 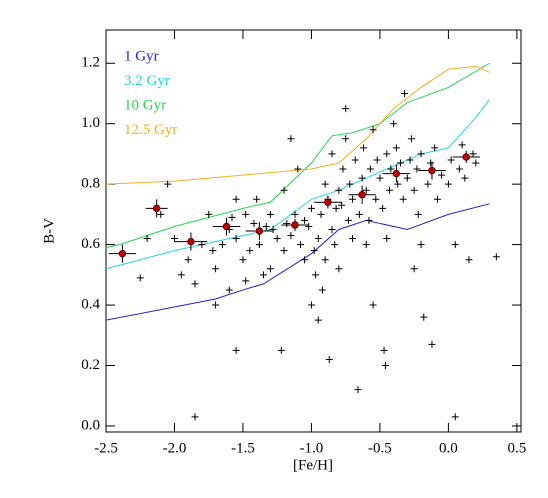 What do you see at coordinates (150, 130) in the screenshot?
I see `legend-entry: 12.5 Gyr` at bounding box center [150, 130].